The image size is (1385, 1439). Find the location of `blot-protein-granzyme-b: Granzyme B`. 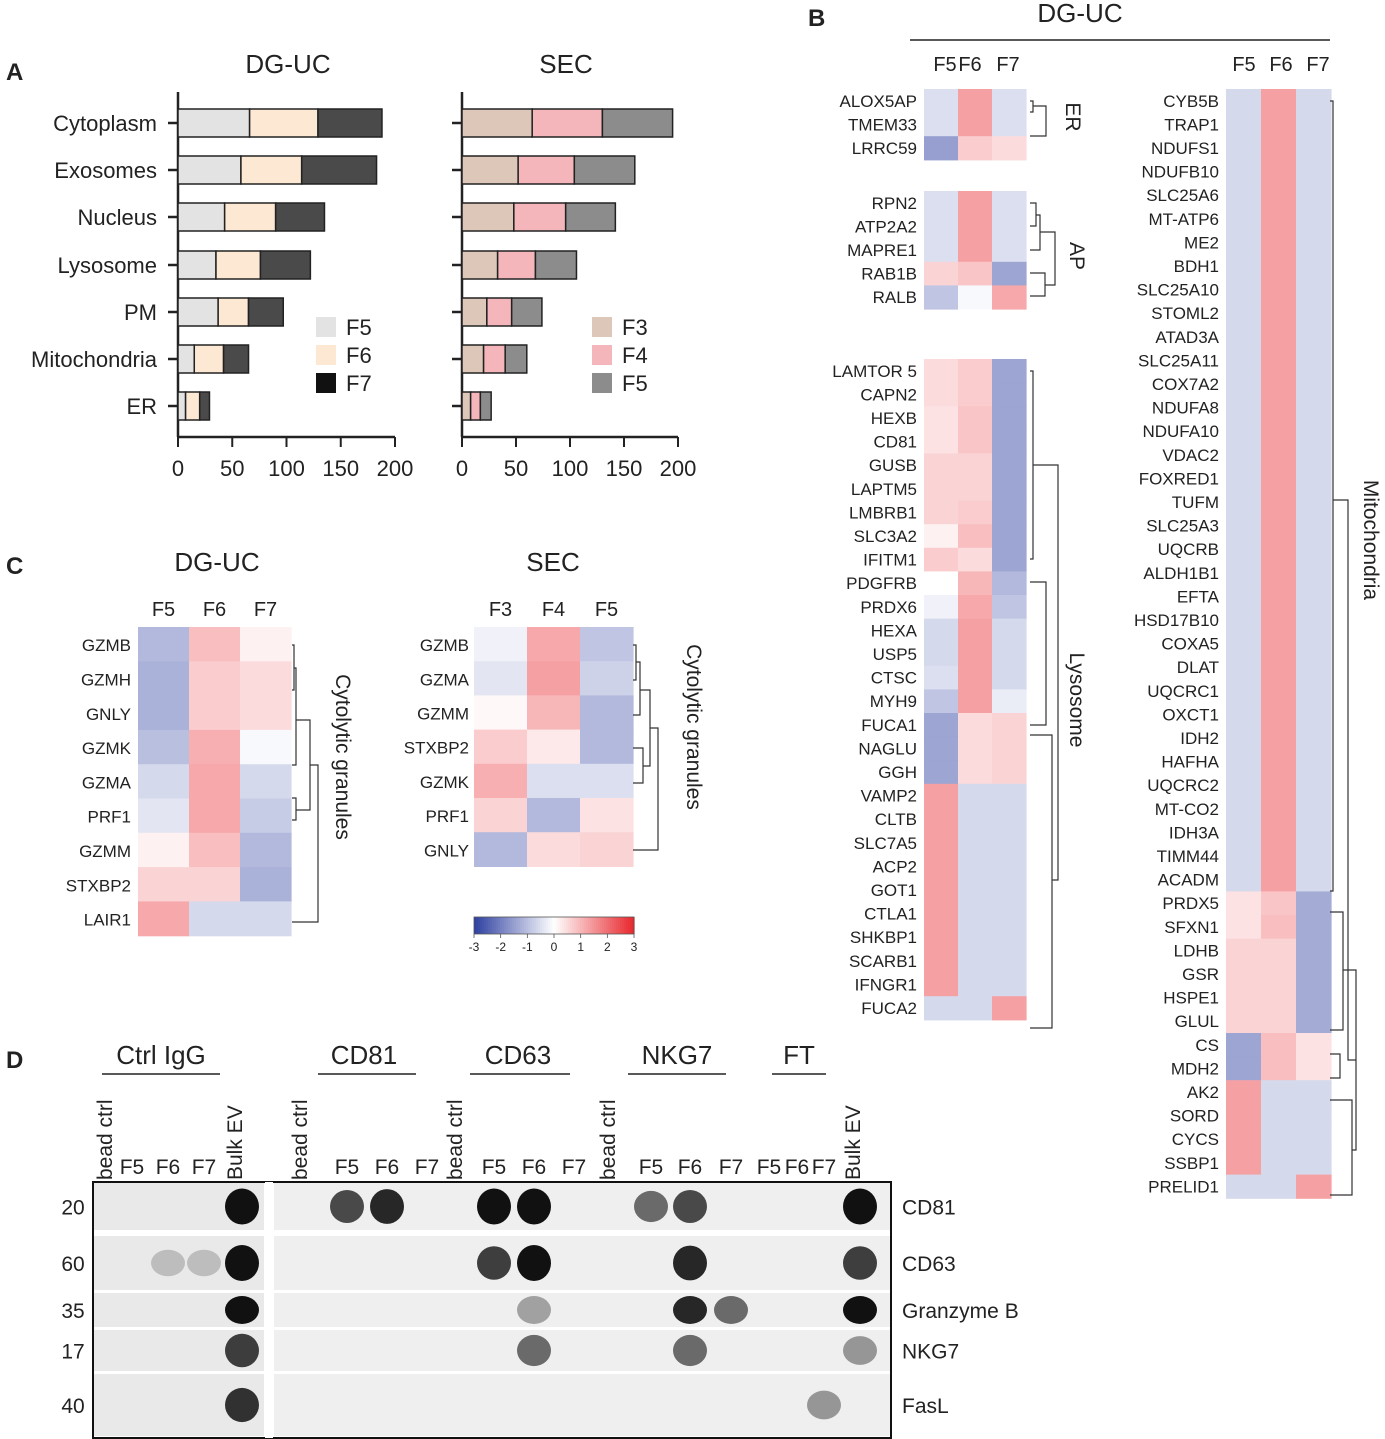

blot-protein-granzyme-b: Granzyme B is located at coordinates (960, 1311).